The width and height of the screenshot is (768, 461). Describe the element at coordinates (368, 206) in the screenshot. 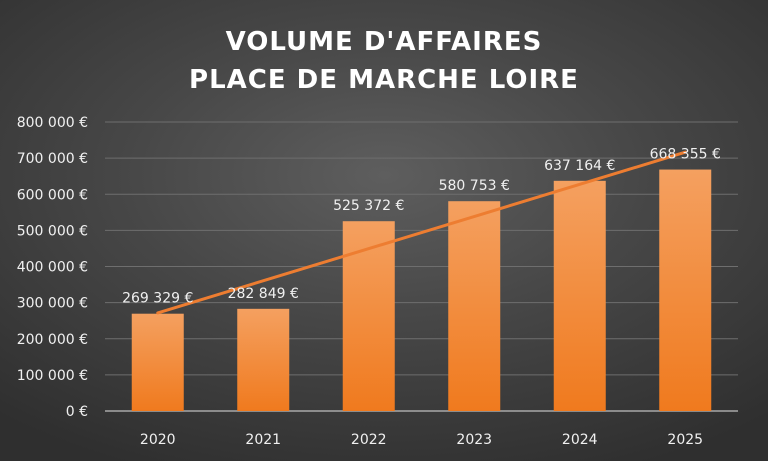

I see `data-label: 525 372 €` at that location.